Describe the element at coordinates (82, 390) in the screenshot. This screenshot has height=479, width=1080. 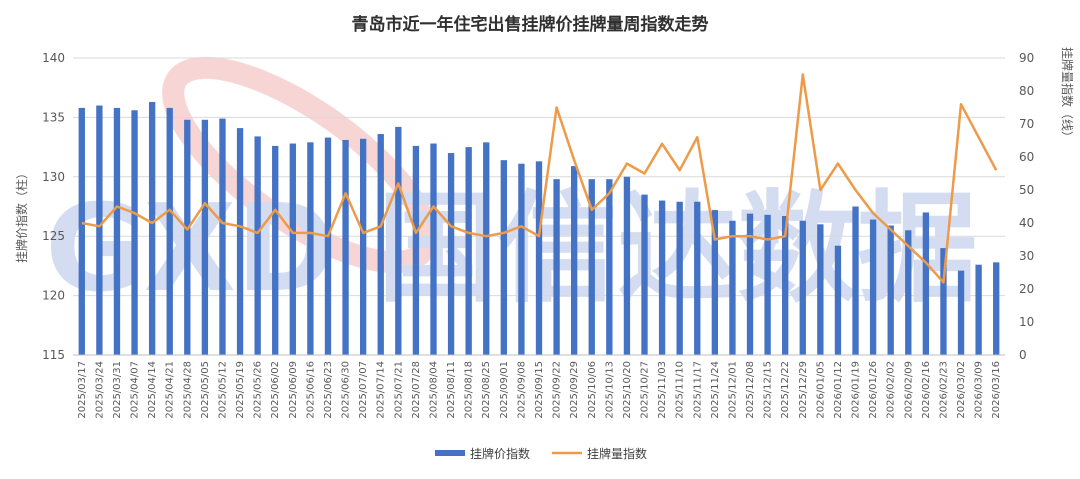
I see `x-tick-label: 2025/03/17` at that location.